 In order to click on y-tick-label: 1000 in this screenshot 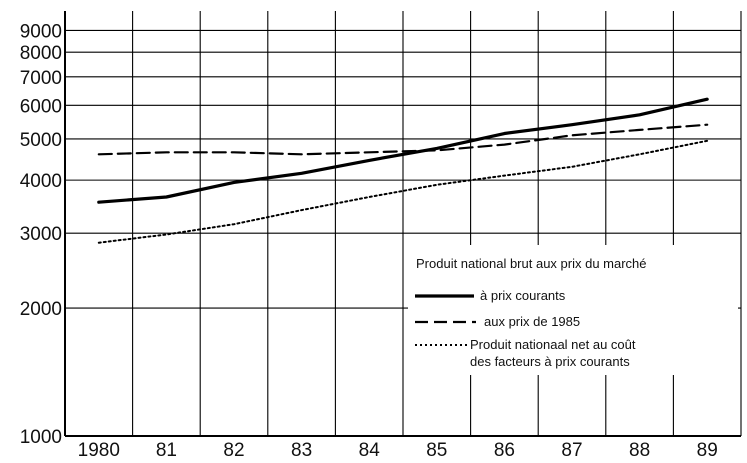, I will do `click(41, 437)`.